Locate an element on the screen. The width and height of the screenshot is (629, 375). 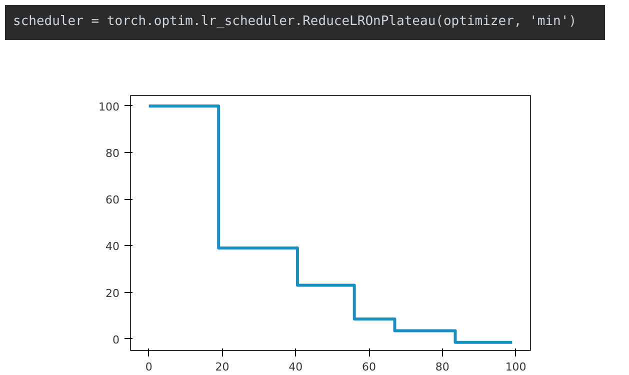
x-tick-label: 100 is located at coordinates (515, 367).